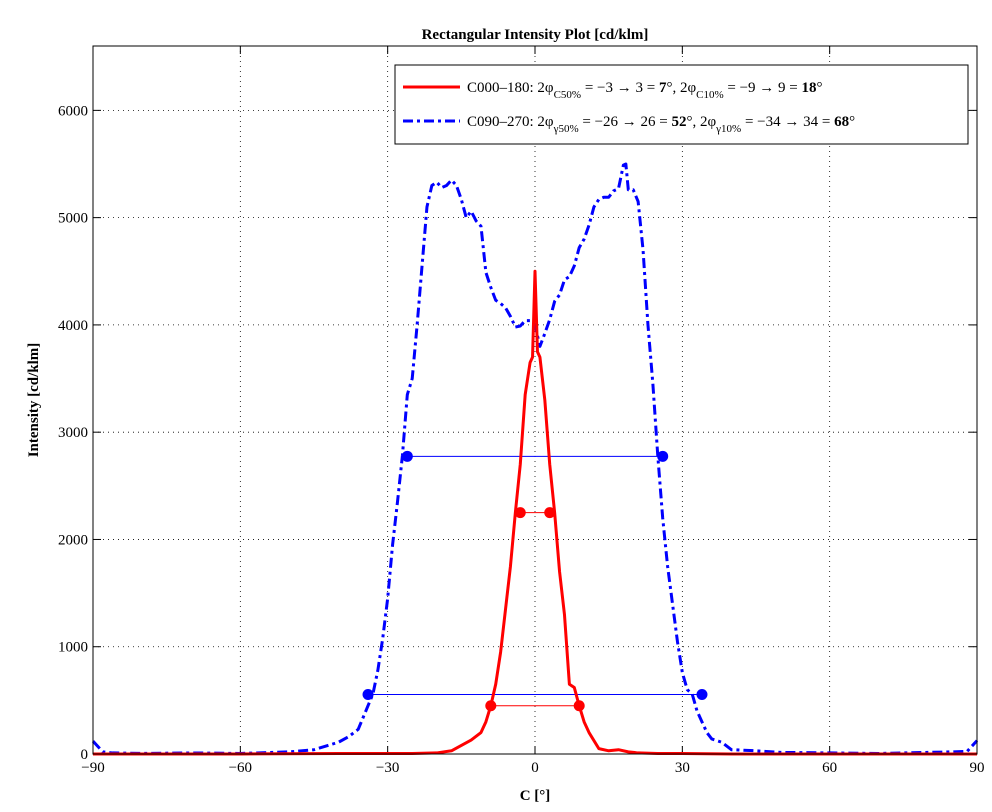  Describe the element at coordinates (34, 400) in the screenshot. I see `y-axis-label: Intensity [cd/klm]` at that location.